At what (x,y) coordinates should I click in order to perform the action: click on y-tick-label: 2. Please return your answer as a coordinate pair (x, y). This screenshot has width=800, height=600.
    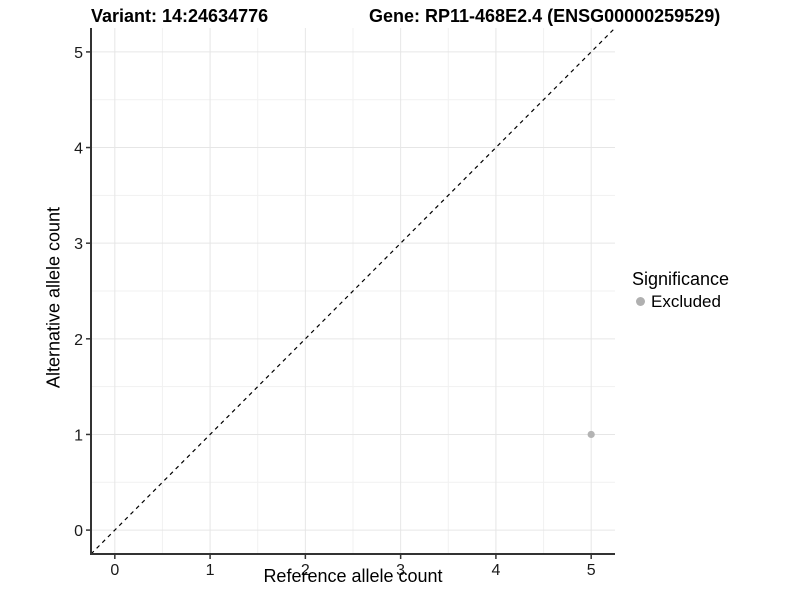
    Looking at the image, I should click on (78, 340).